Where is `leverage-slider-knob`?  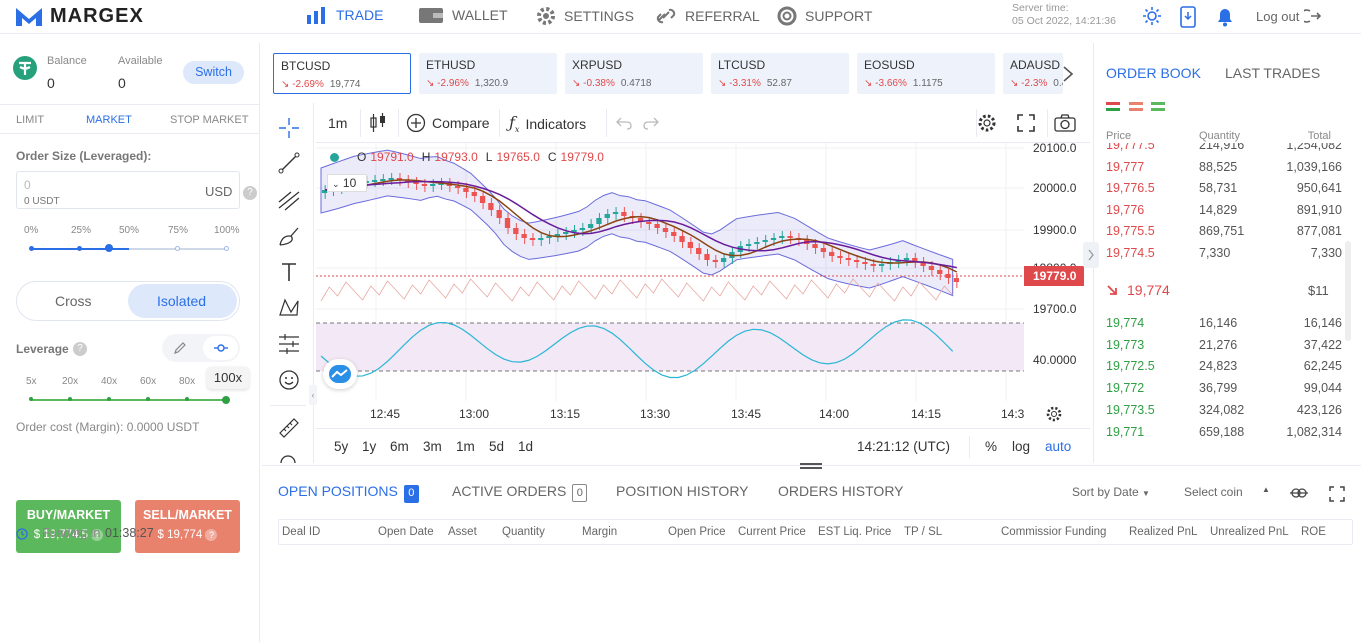
leverage-slider-knob is located at coordinates (226, 400).